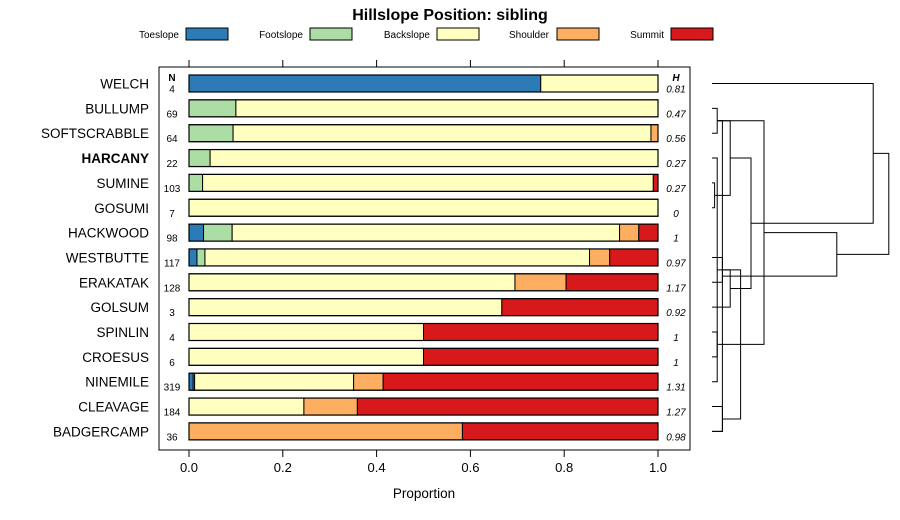 The width and height of the screenshot is (900, 520). I want to click on row-ninemile: NINEMILE 319 1.31, so click(385, 383).